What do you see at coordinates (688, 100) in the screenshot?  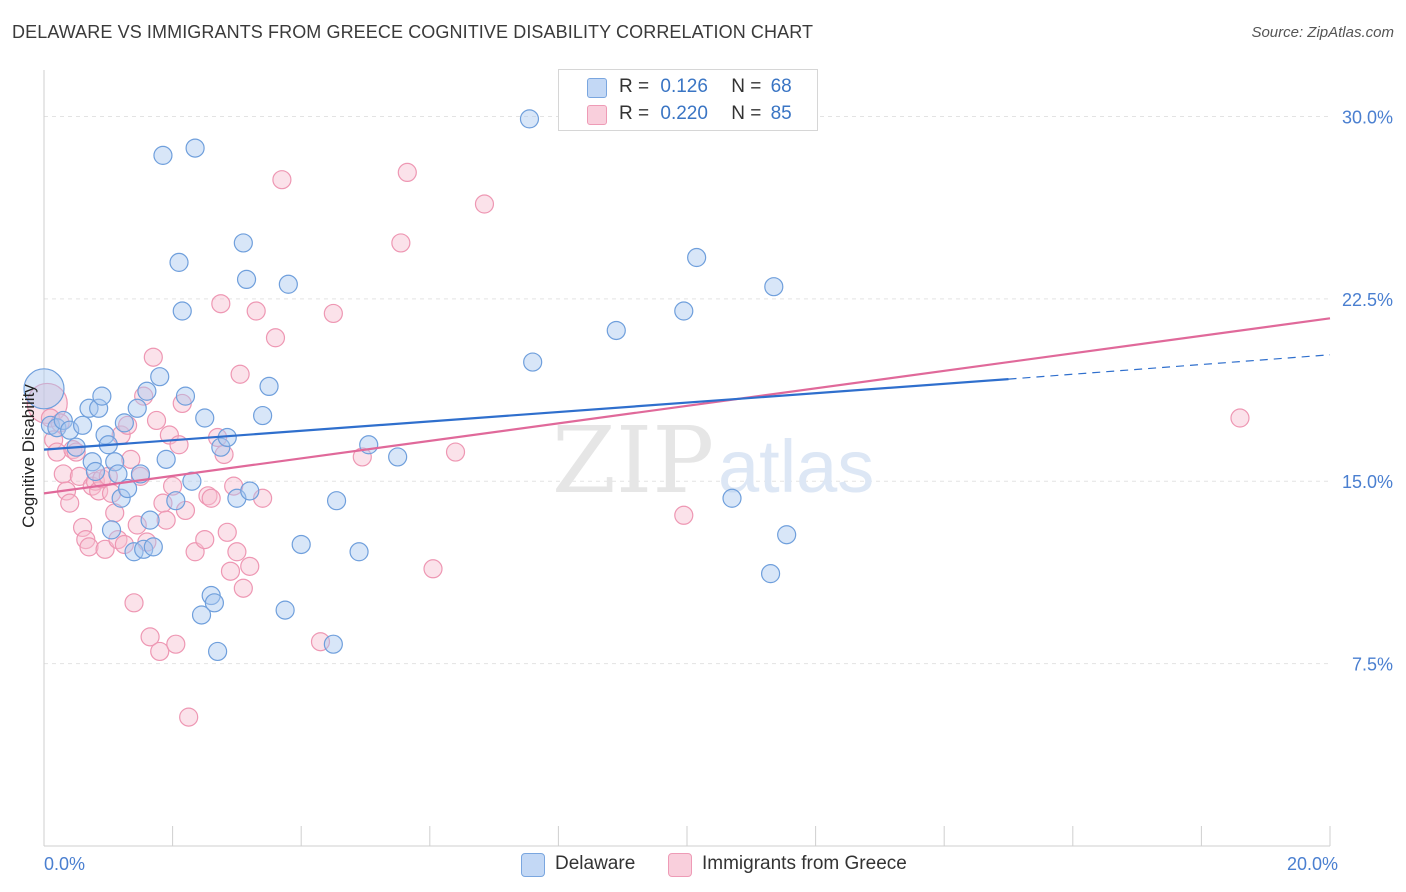 I see `correlation-legend: R = 0.126 N = 68 R = 0.220 N = 85` at bounding box center [688, 100].